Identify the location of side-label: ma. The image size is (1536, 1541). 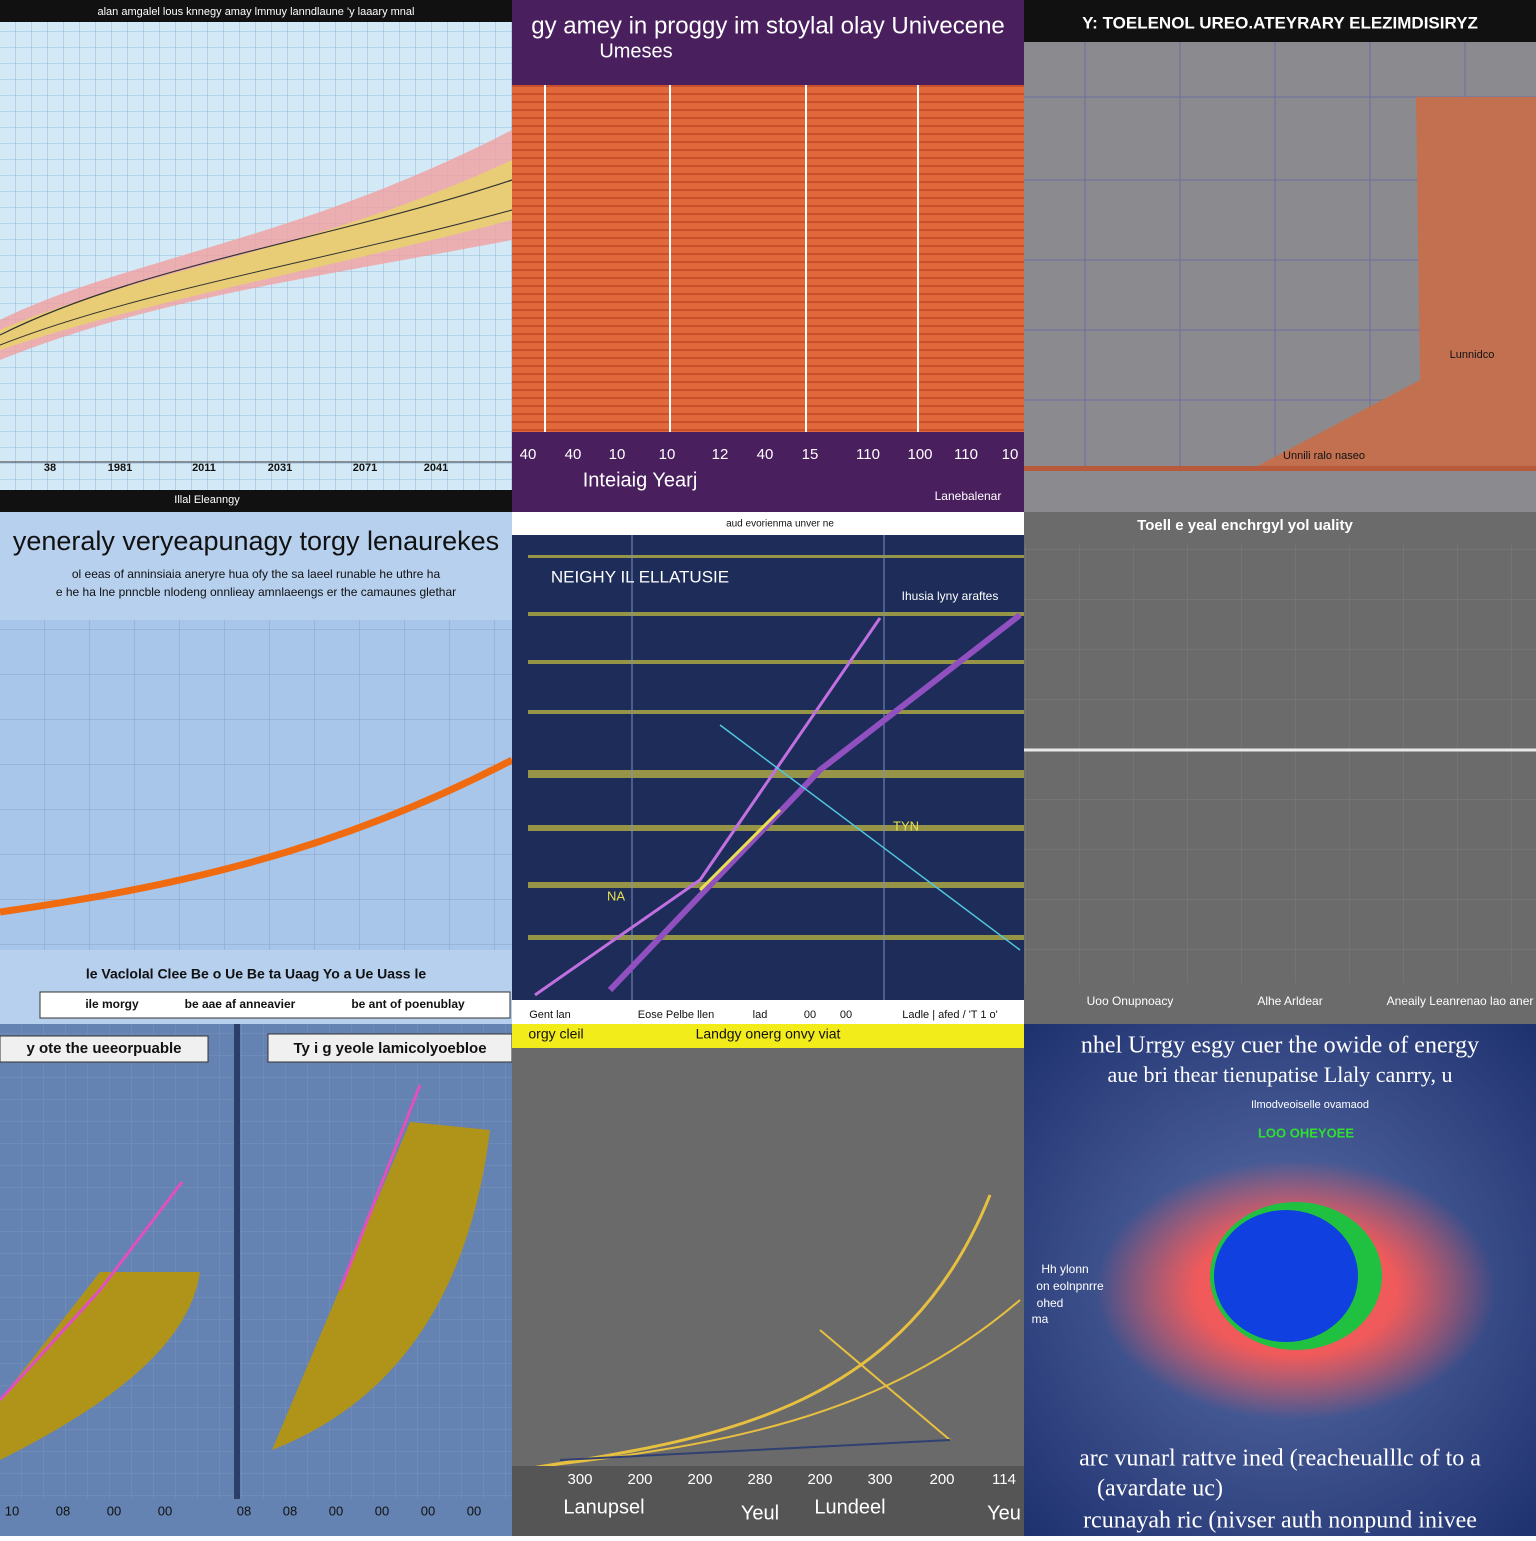
(1040, 1319).